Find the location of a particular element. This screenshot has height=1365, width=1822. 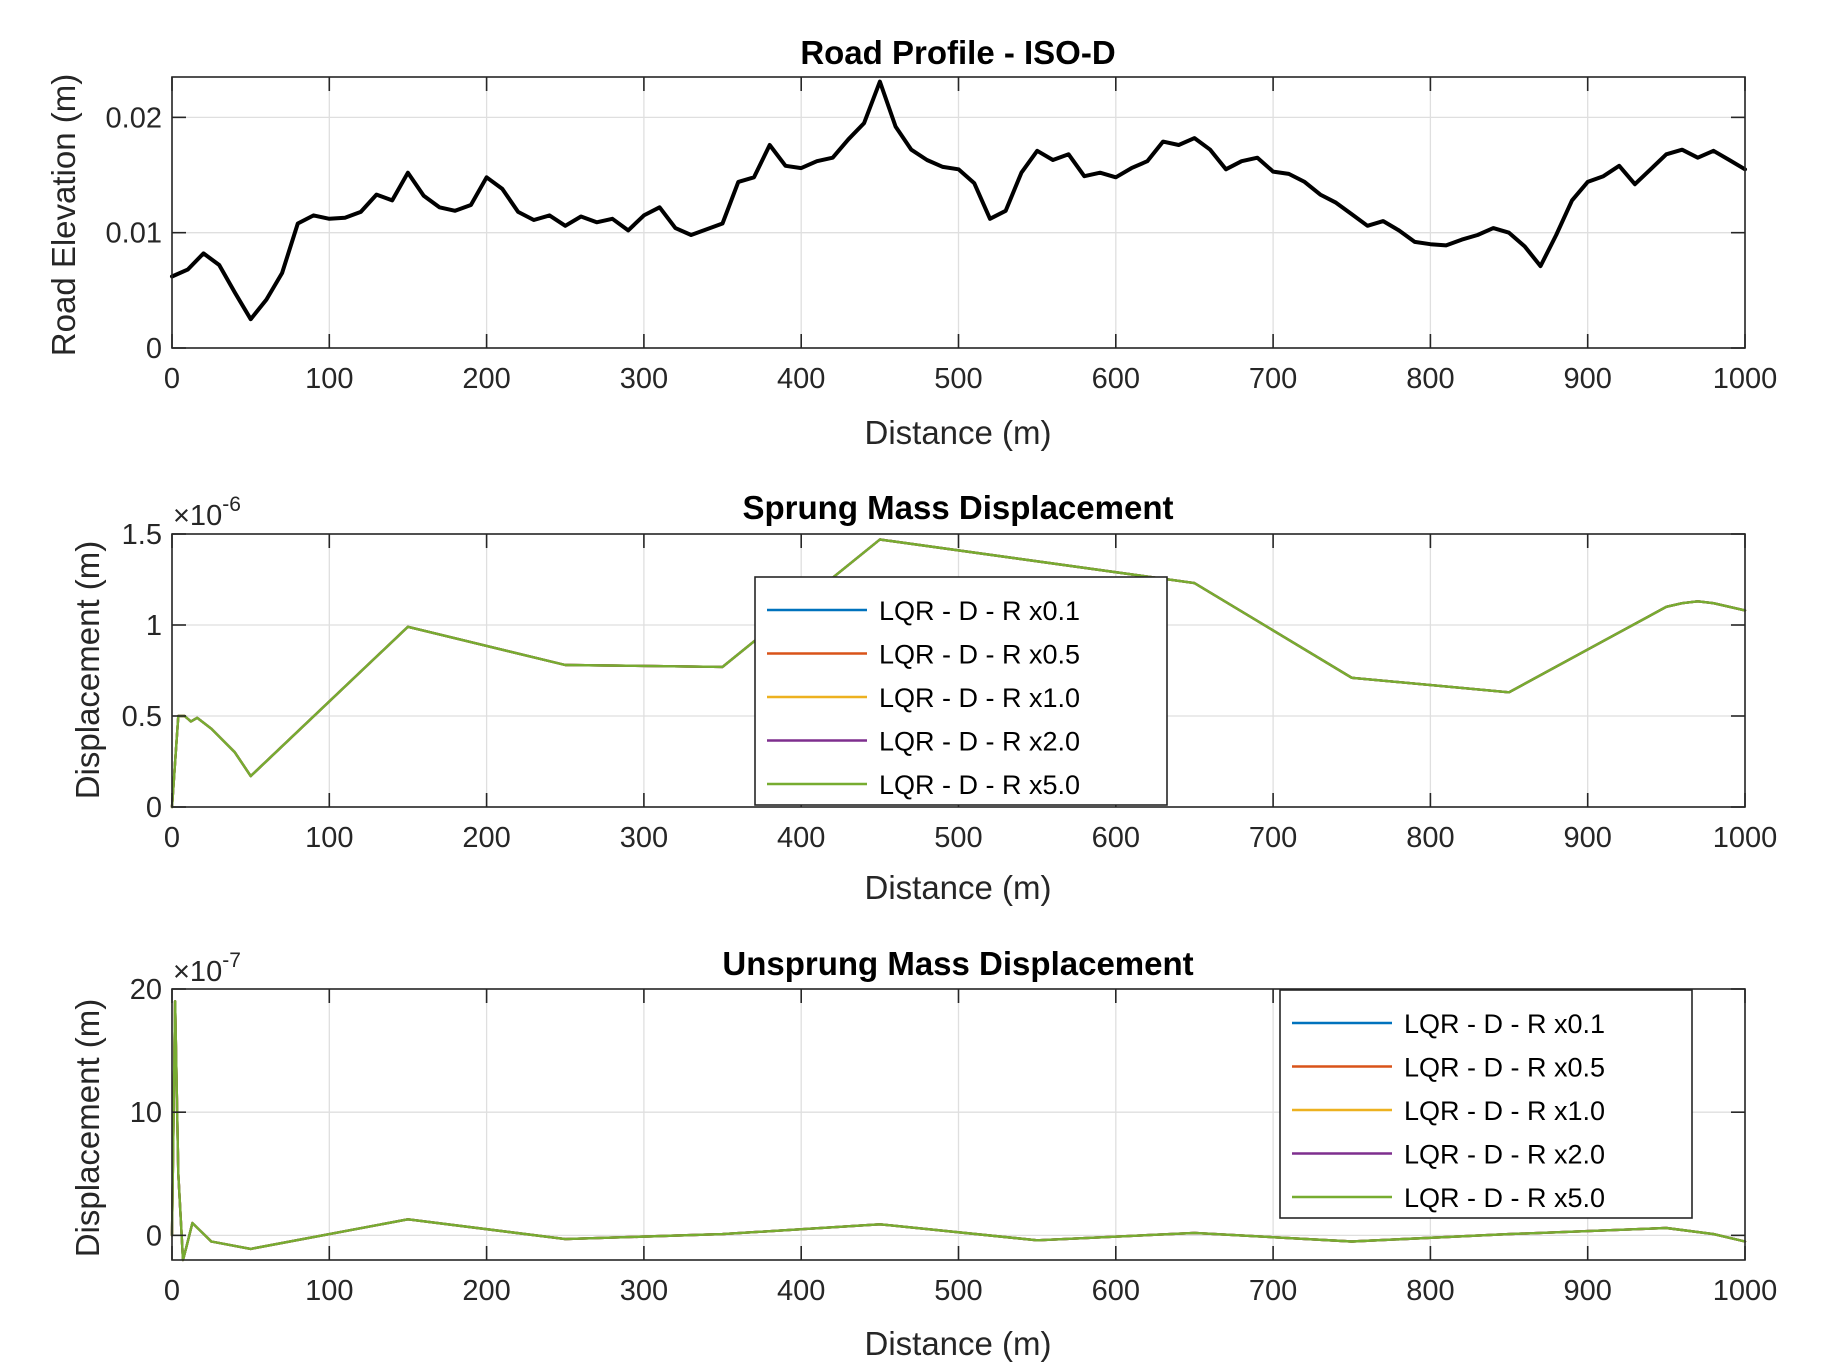

exponent-power: -6 is located at coordinates (231, 504).